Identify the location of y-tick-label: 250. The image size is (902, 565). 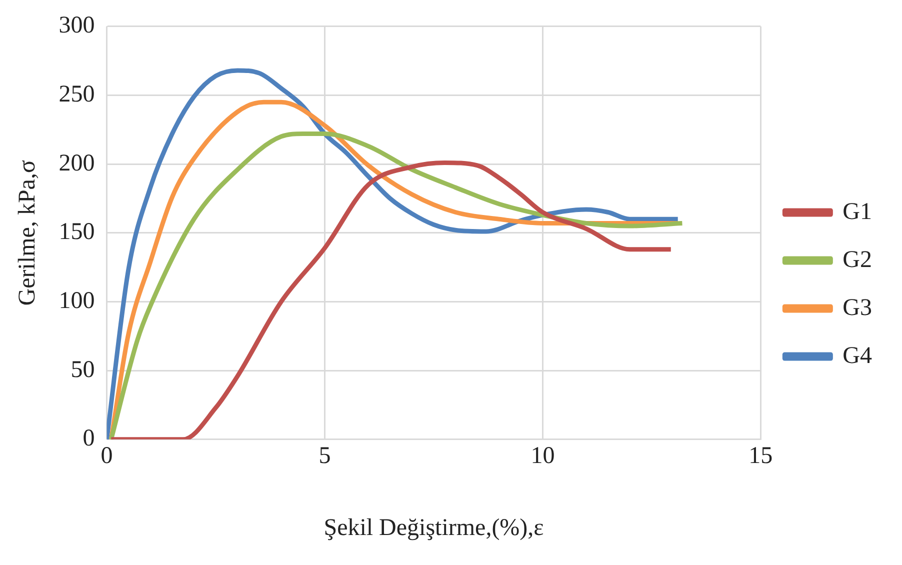
(76, 95).